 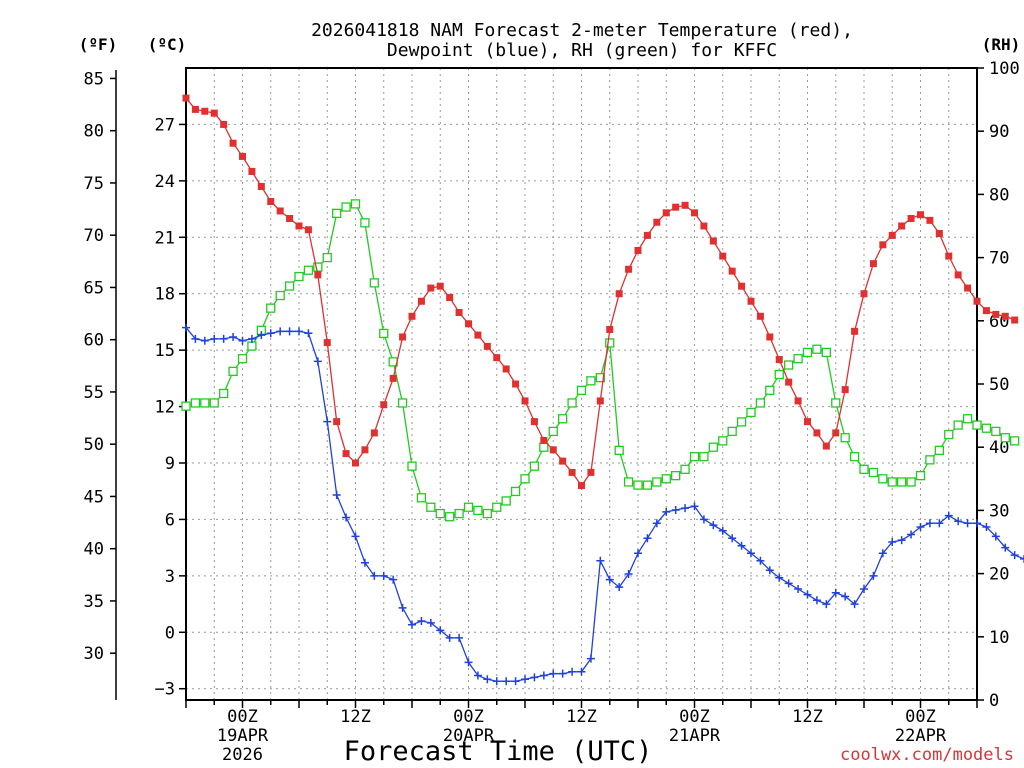 What do you see at coordinates (100, 366) in the screenshot?
I see `fahrenheit-ticks: 30 35 40 45 50 55 60 65 70 75 80 85` at bounding box center [100, 366].